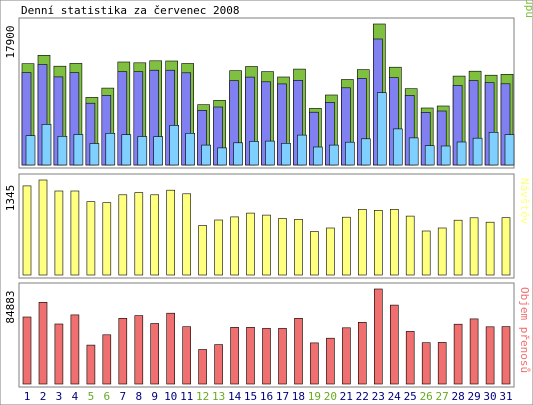  Describe the element at coordinates (493, 149) in the screenshot. I see `bar-stránek-day-30` at that location.